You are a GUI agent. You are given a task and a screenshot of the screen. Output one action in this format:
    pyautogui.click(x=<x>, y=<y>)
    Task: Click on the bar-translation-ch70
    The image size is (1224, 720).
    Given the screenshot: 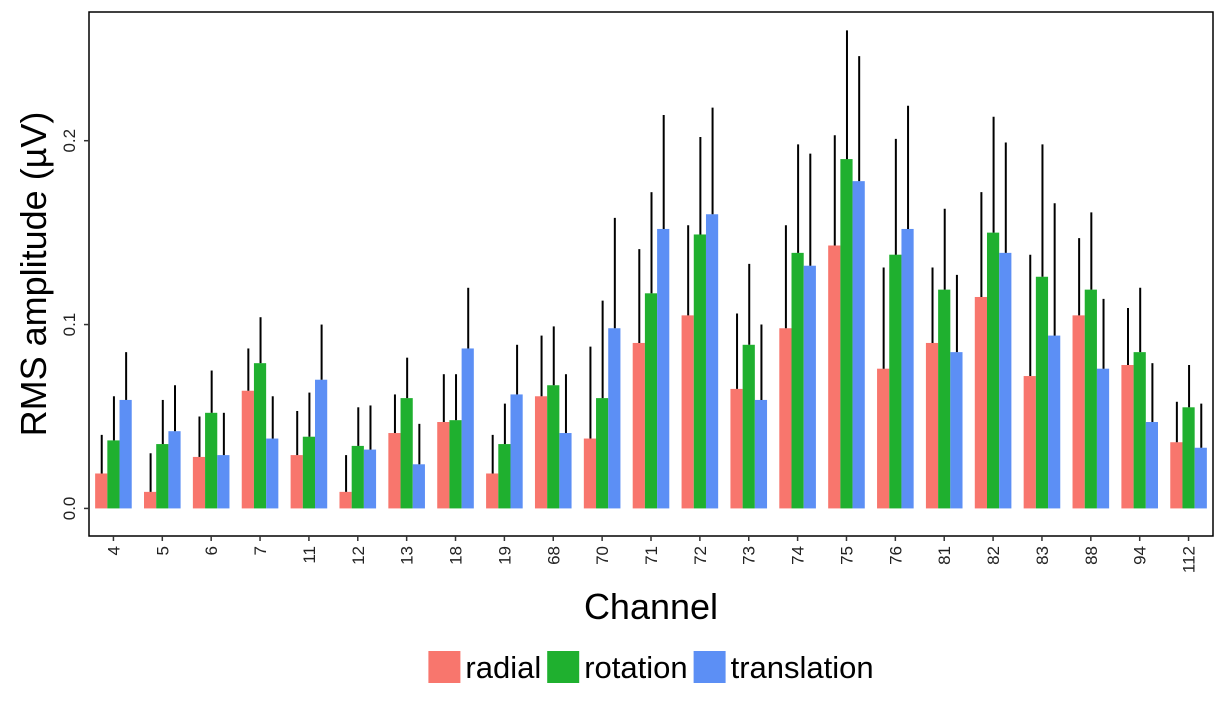 What is the action you would take?
    pyautogui.click(x=614, y=418)
    